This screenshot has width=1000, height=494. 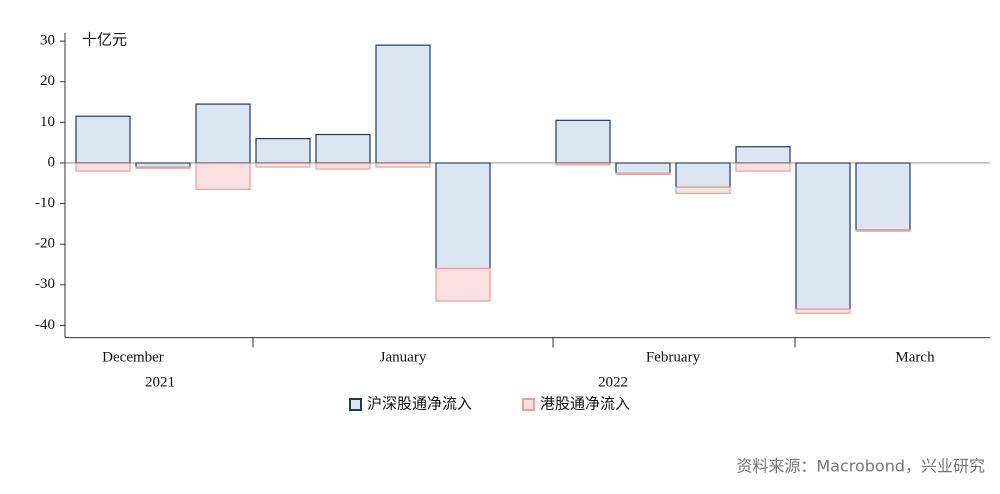 What do you see at coordinates (52, 162) in the screenshot?
I see `y-tick-label: 0` at bounding box center [52, 162].